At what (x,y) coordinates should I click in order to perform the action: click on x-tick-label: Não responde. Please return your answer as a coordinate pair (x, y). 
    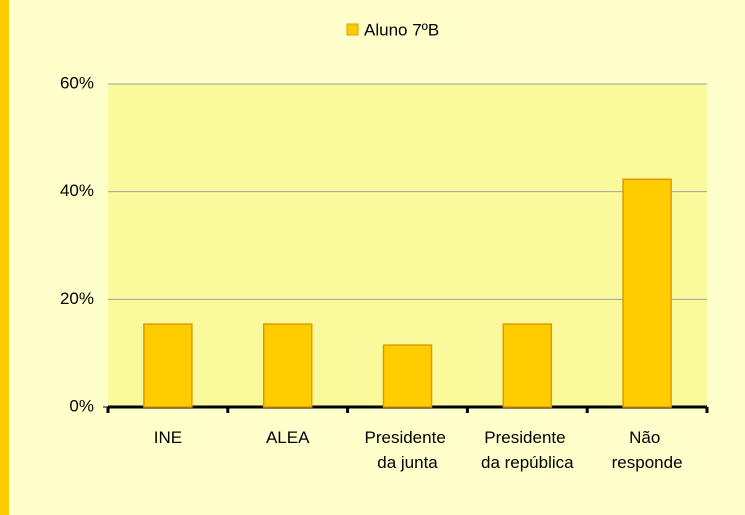
    Looking at the image, I should click on (647, 450).